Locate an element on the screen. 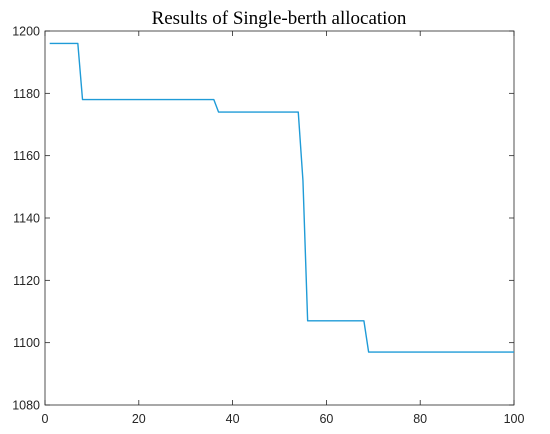  y-tick-label: 1160 is located at coordinates (26, 156).